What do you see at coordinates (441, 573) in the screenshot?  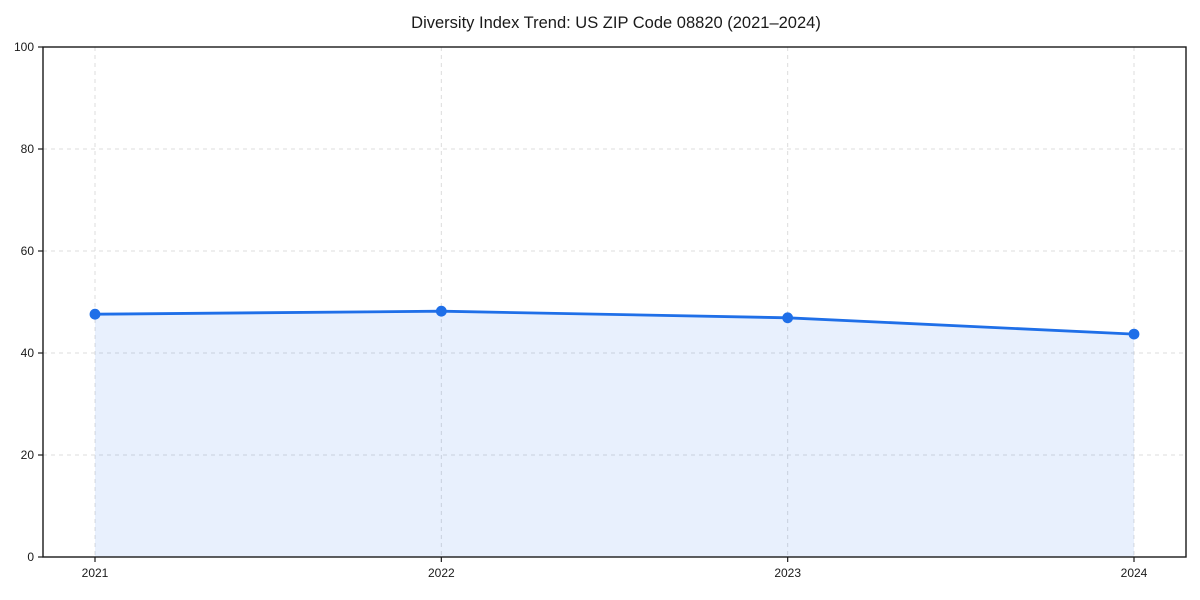 I see `x-tick-label: 2022` at bounding box center [441, 573].